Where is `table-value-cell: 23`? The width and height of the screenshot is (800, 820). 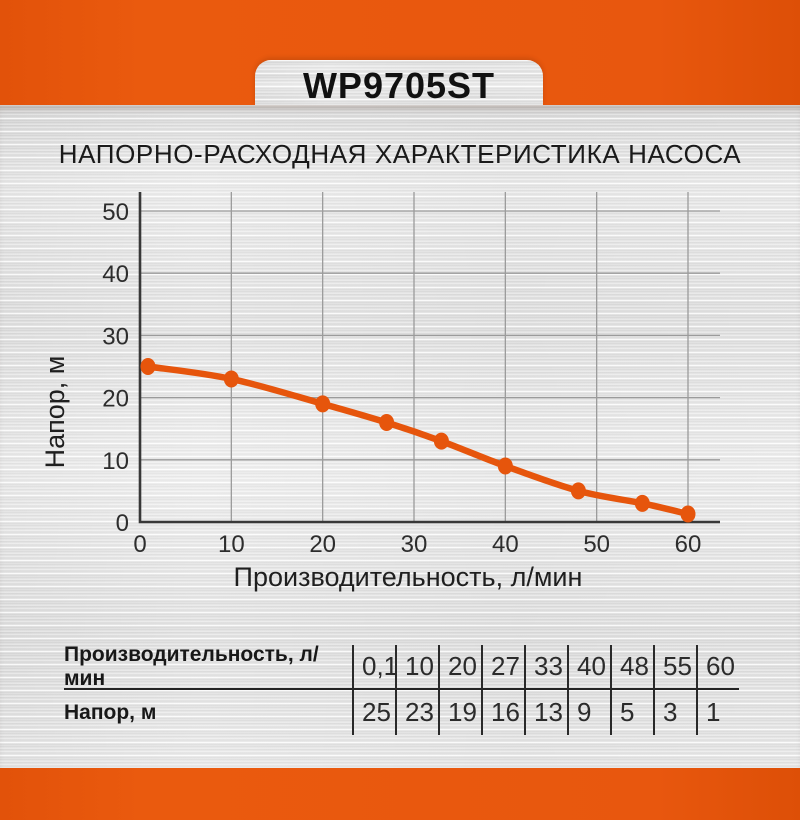
table-value-cell: 23 is located at coordinates (416, 712).